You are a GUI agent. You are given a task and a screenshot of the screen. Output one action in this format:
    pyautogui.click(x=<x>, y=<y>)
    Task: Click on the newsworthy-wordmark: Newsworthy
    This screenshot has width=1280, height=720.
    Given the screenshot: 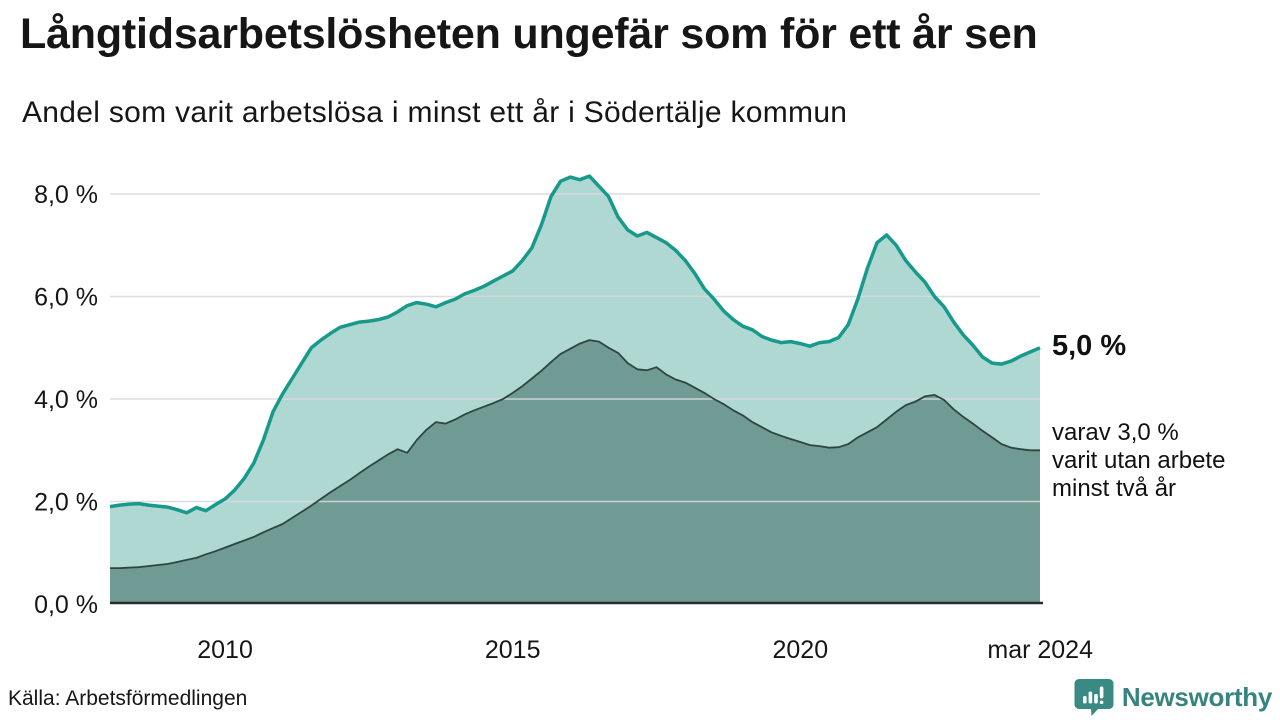 What is the action you would take?
    pyautogui.click(x=1196, y=696)
    